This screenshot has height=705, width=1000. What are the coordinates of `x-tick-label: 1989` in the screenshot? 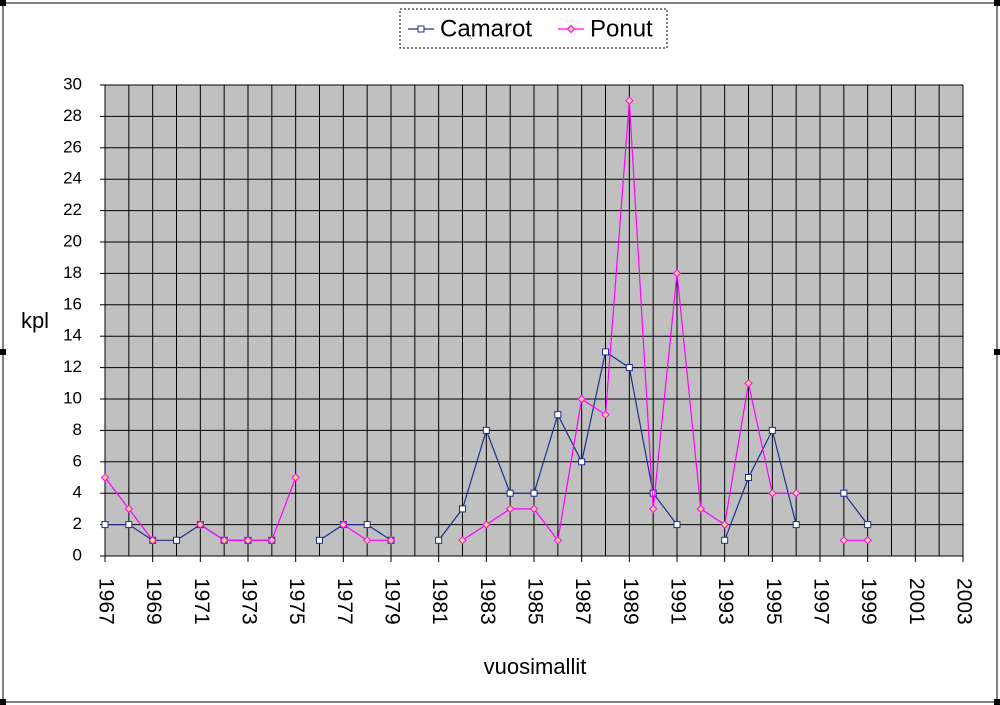 It's located at (630, 601).